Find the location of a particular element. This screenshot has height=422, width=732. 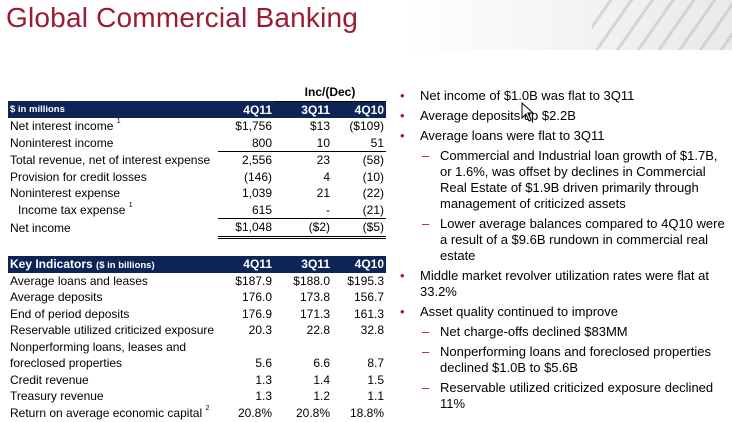

table-cell: (21) is located at coordinates (359, 210).